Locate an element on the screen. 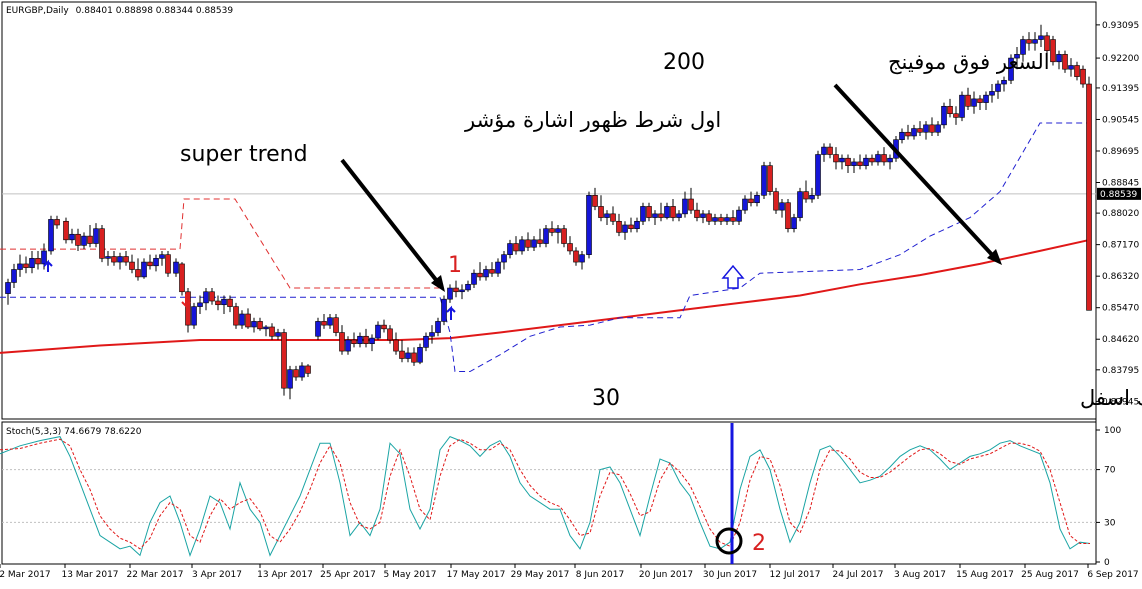 The image size is (1142, 589). stoch-tick-label: 0 is located at coordinates (1107, 563).